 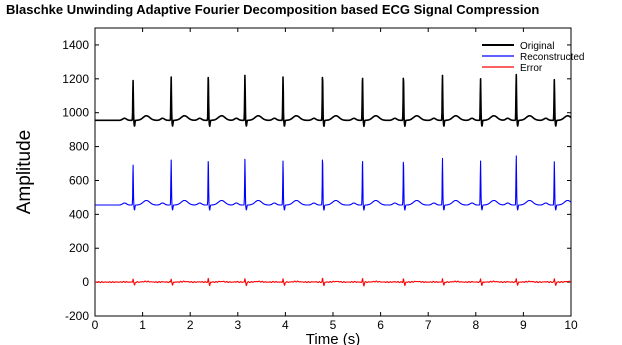 I want to click on series-line-reconstructed, so click(x=333, y=183).